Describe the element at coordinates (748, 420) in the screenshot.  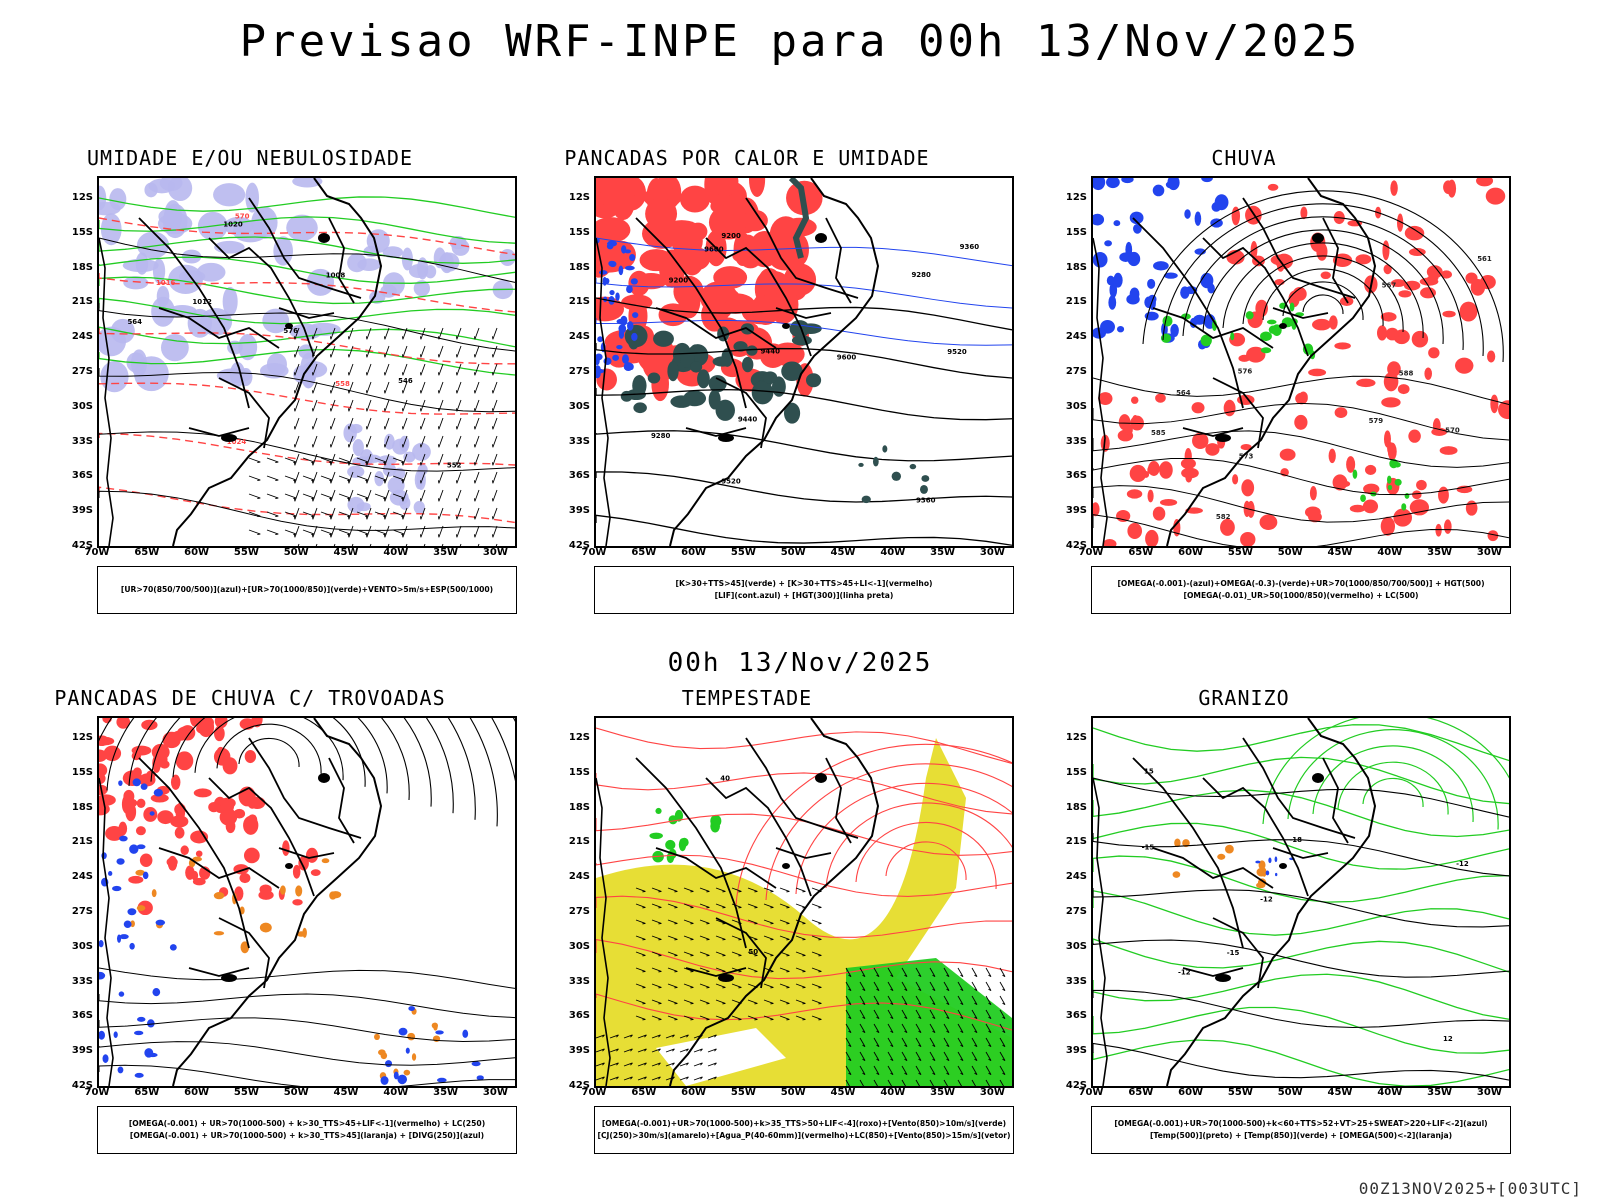
I see `contour-value-label: 9440` at that location.